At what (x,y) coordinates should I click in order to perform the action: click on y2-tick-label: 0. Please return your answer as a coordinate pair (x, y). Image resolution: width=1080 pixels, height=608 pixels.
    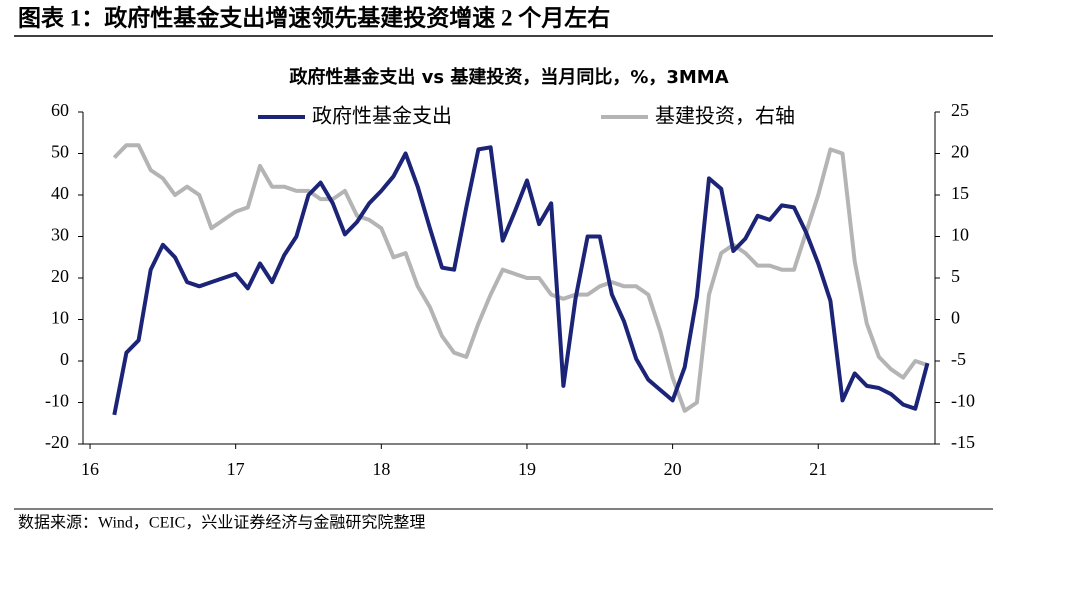
    Looking at the image, I should click on (955, 318).